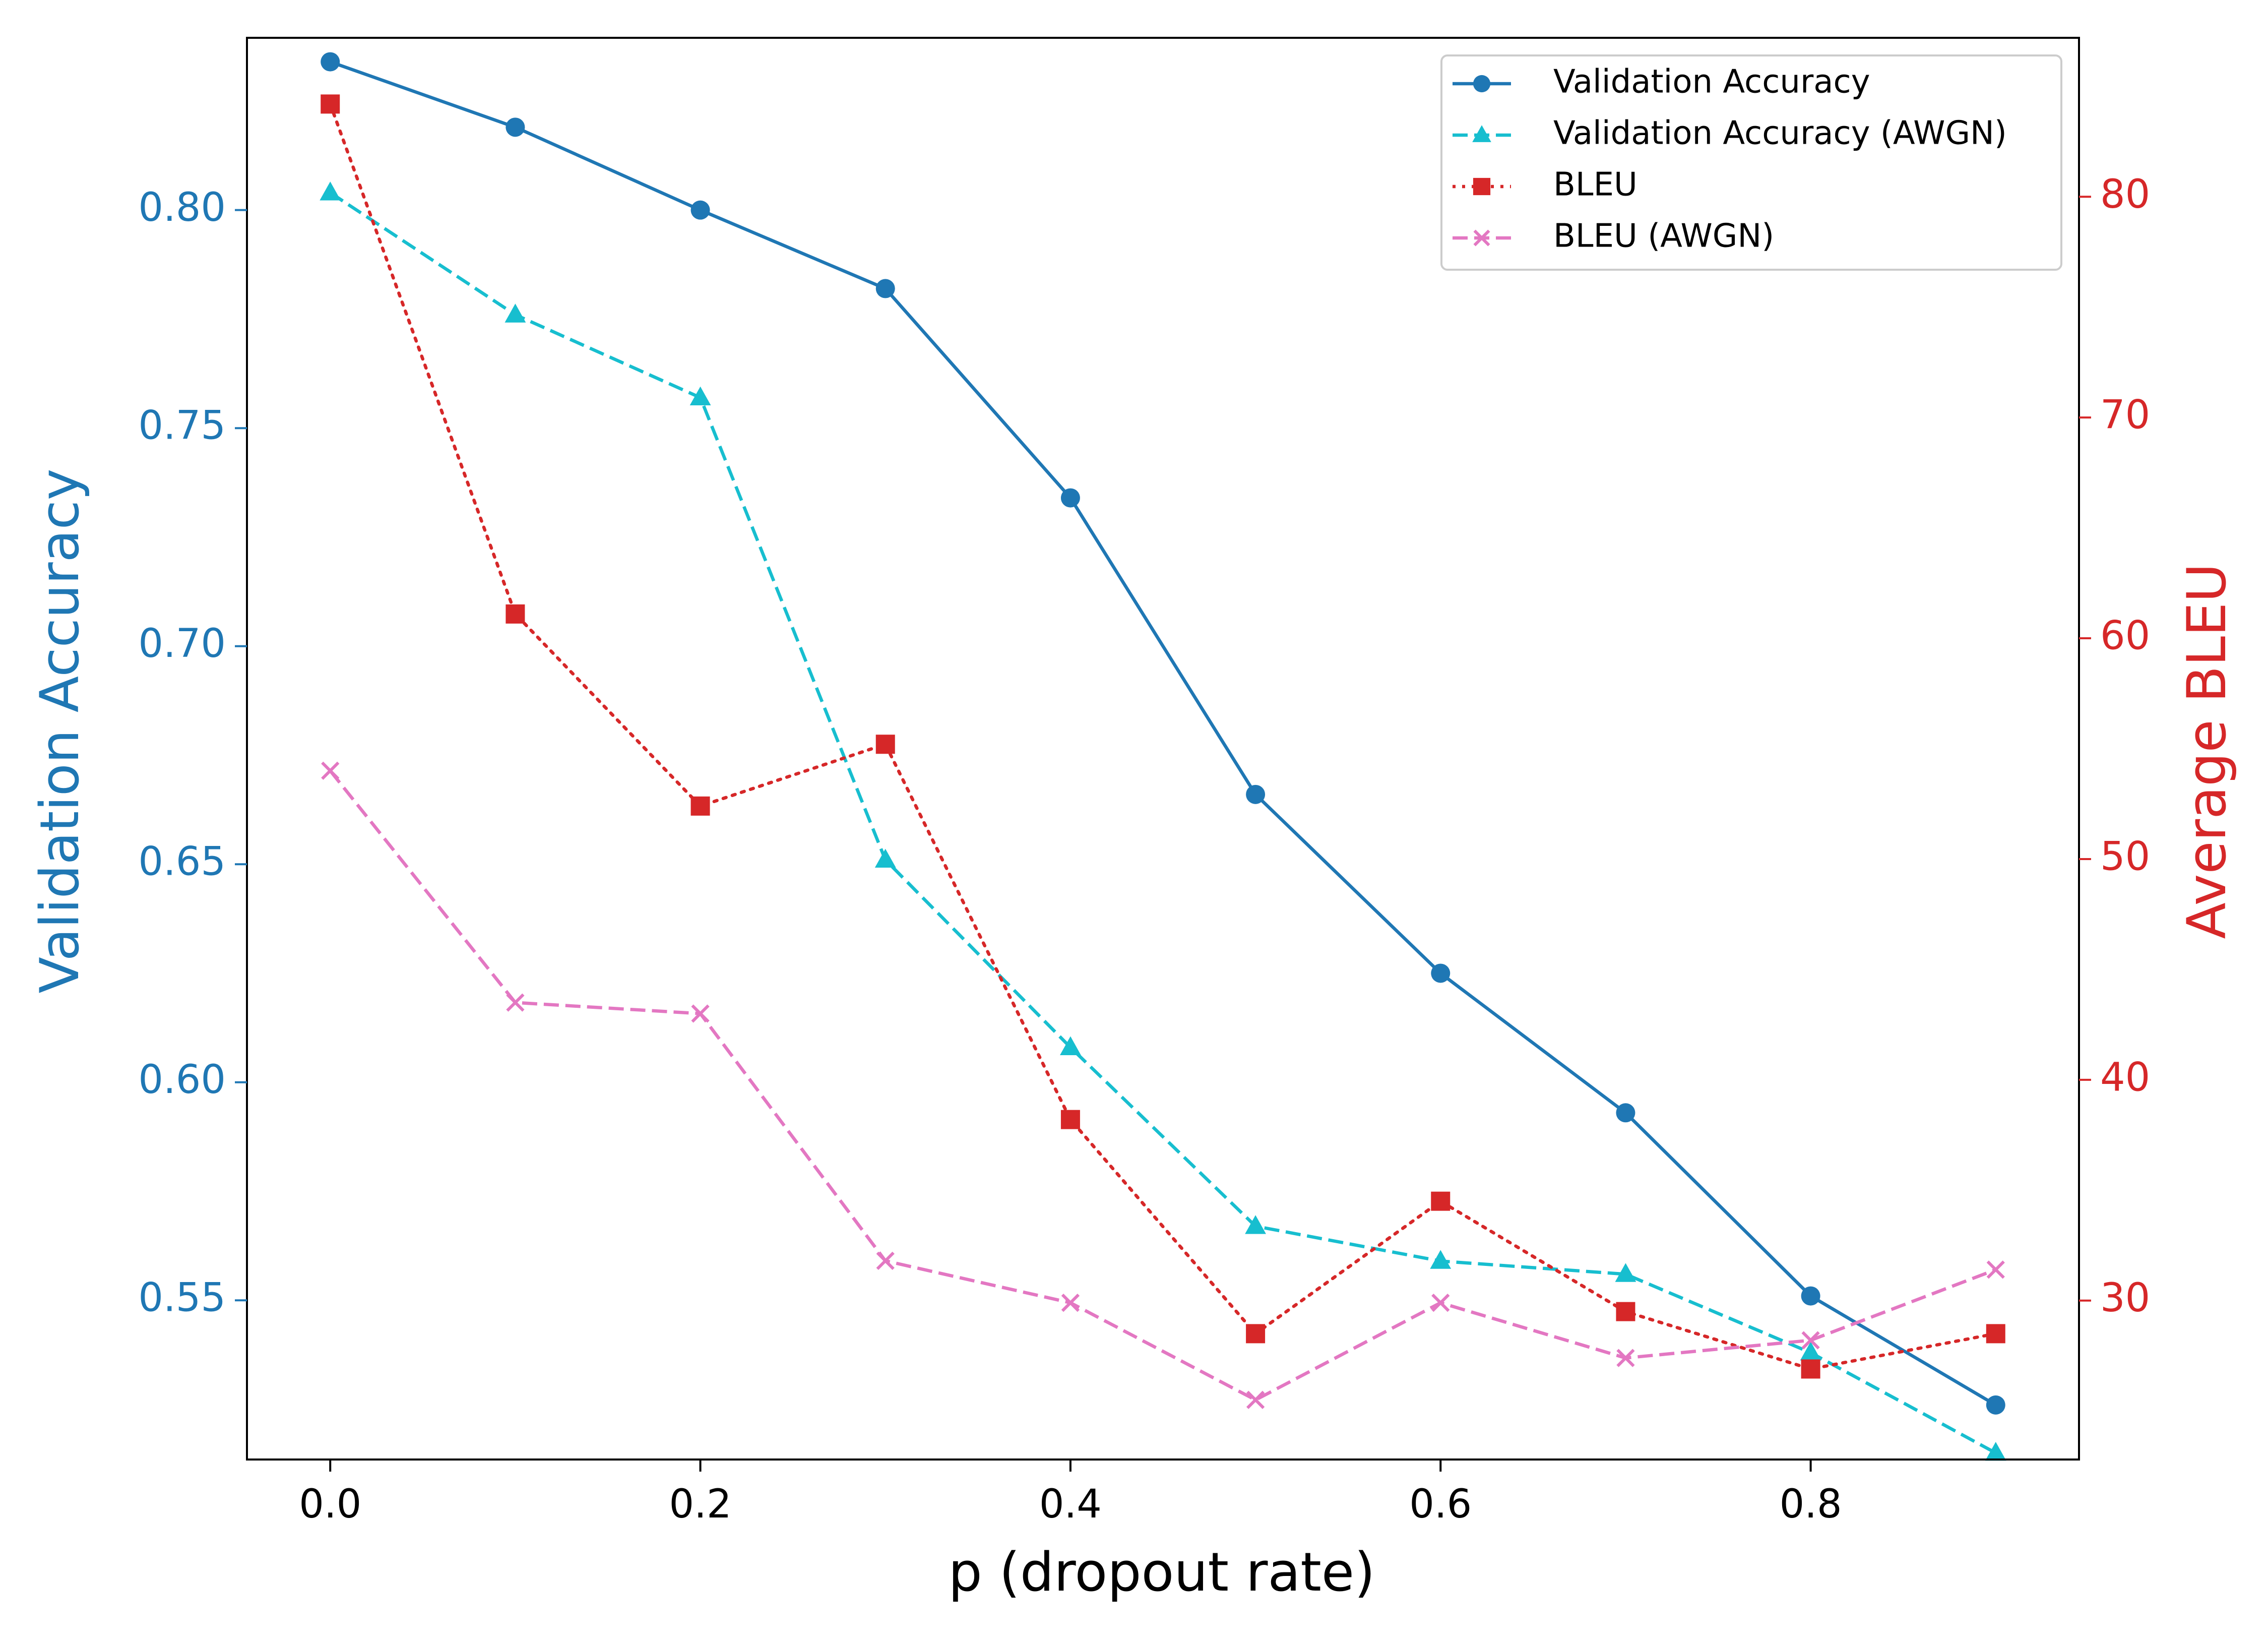 The width and height of the screenshot is (2268, 1641). Describe the element at coordinates (1595, 185) in the screenshot. I see `legend-label: BLEU` at that location.